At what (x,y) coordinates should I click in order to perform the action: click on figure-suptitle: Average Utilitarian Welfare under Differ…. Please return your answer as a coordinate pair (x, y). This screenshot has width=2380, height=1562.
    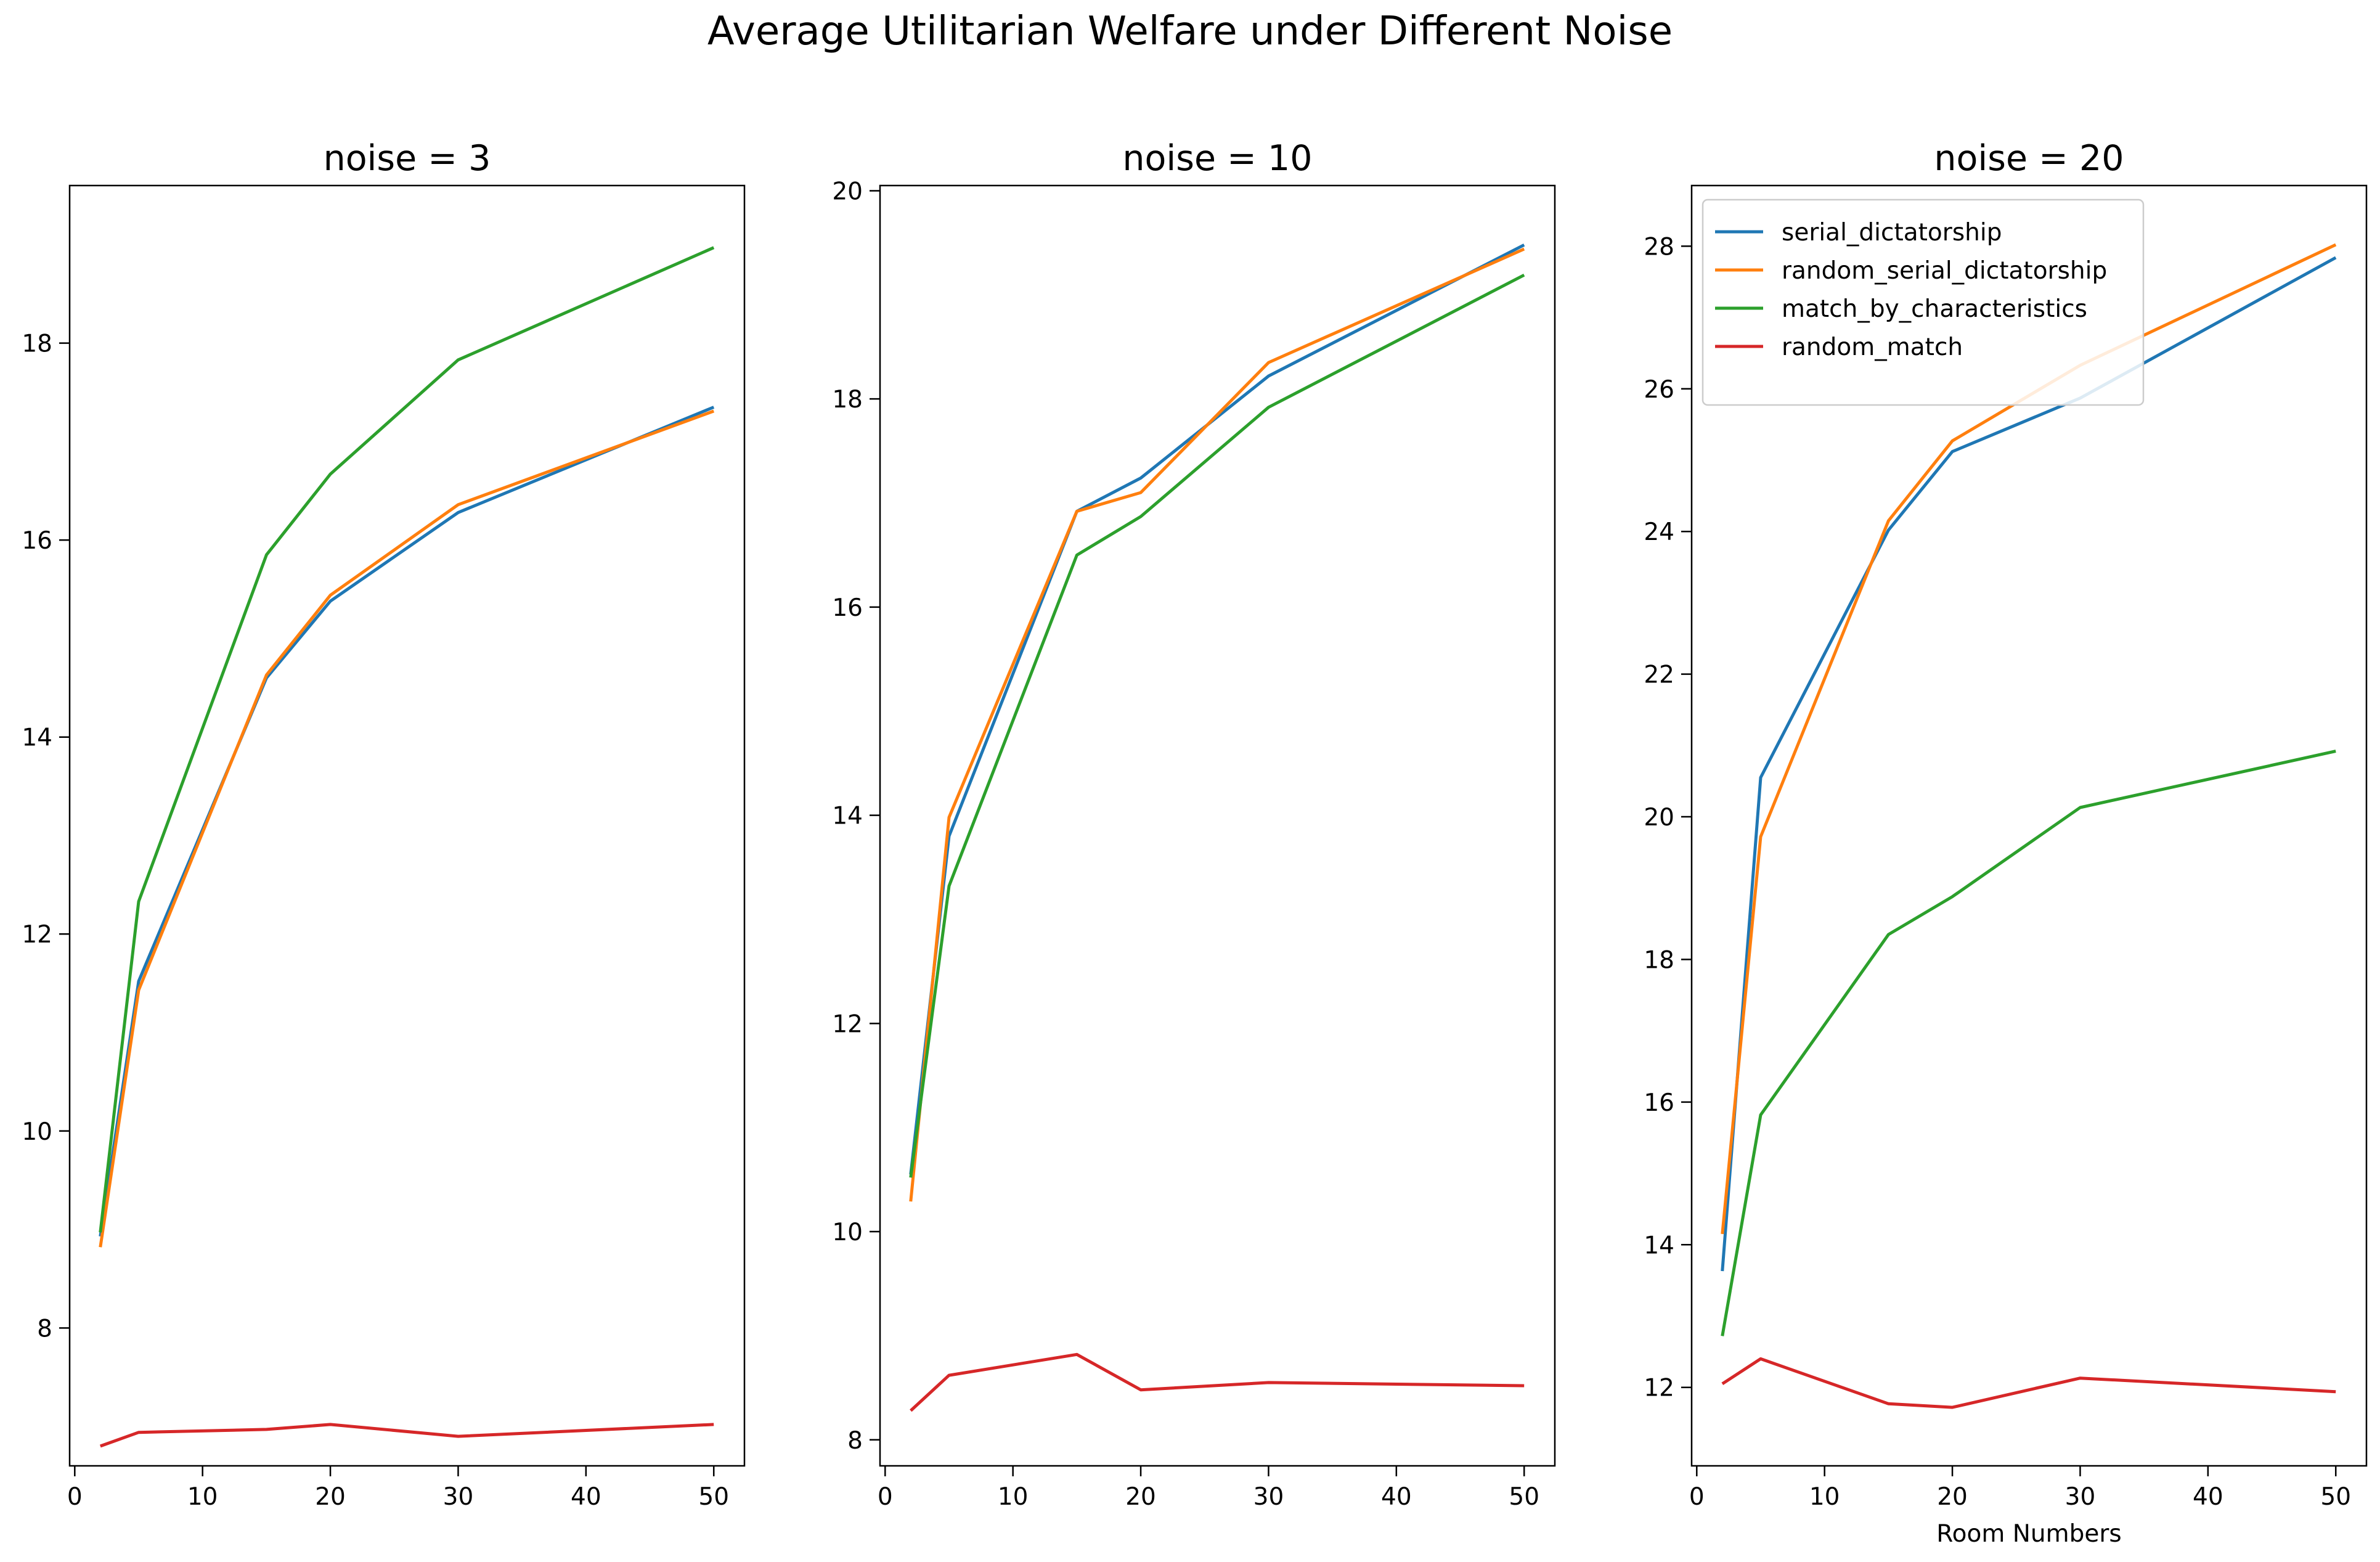
    Looking at the image, I should click on (1190, 31).